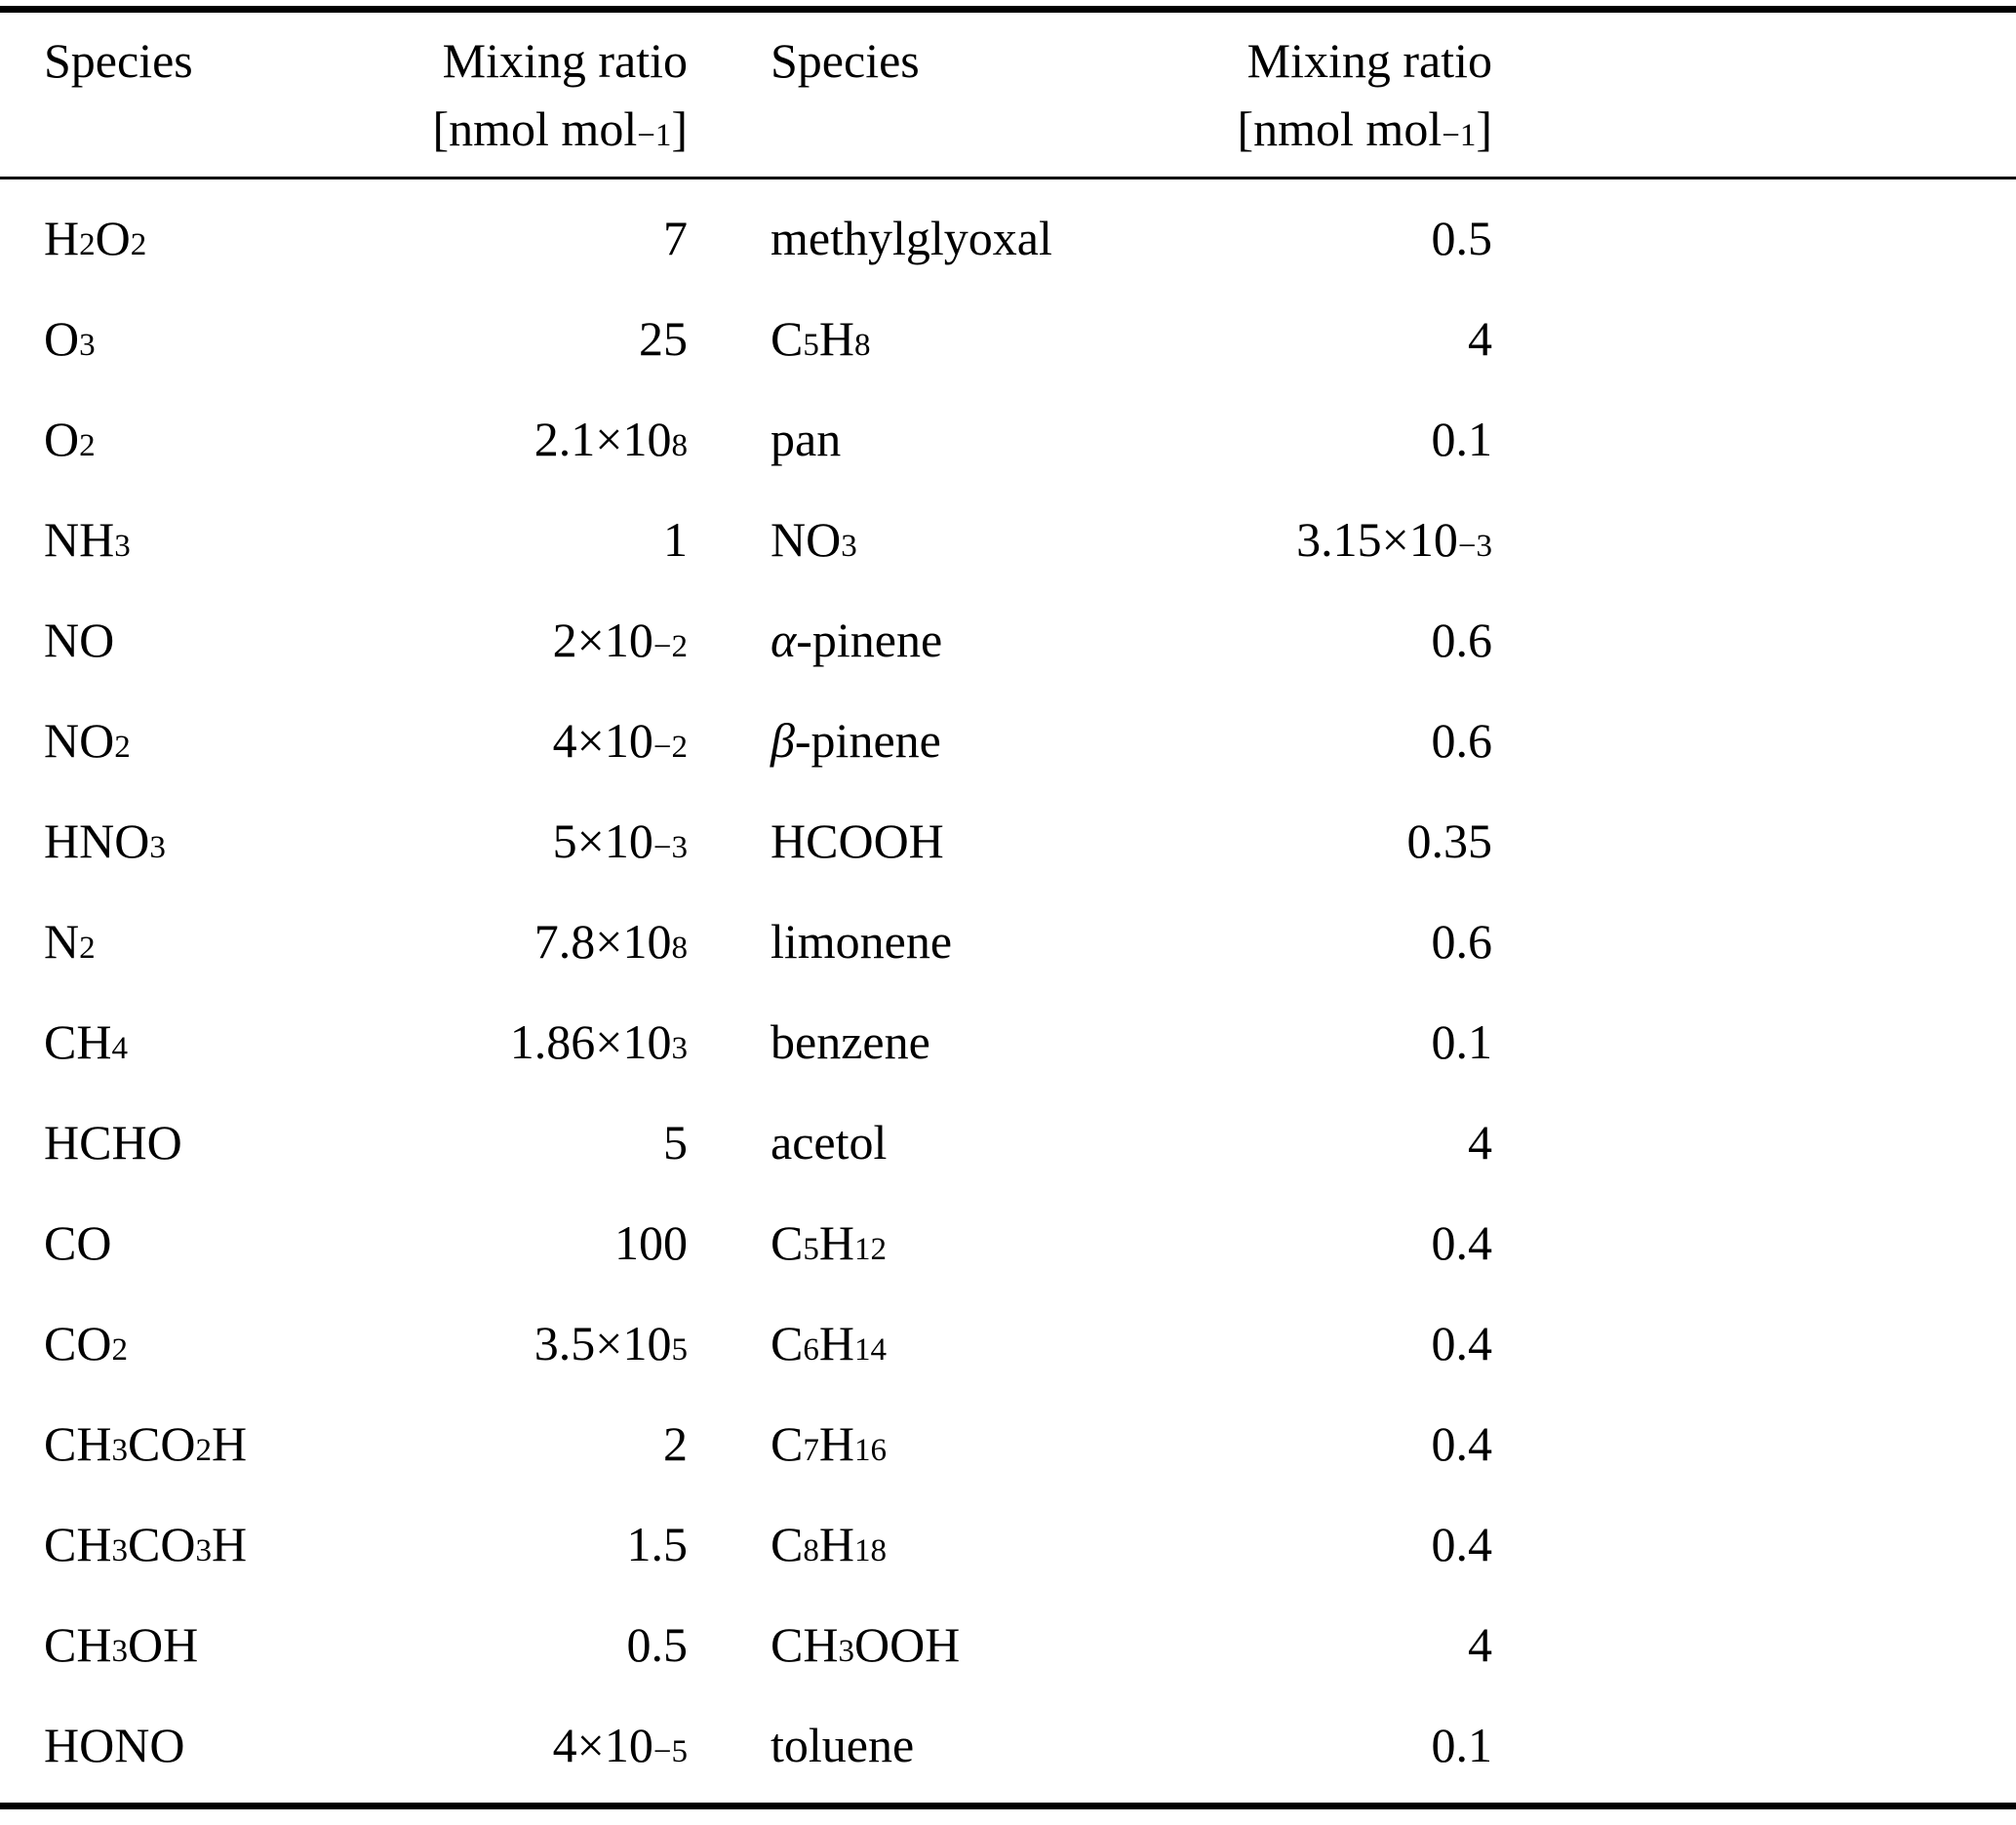 The width and height of the screenshot is (2016, 1825). I want to click on value-cell: 4×10⁻⁵, so click(620, 1744).